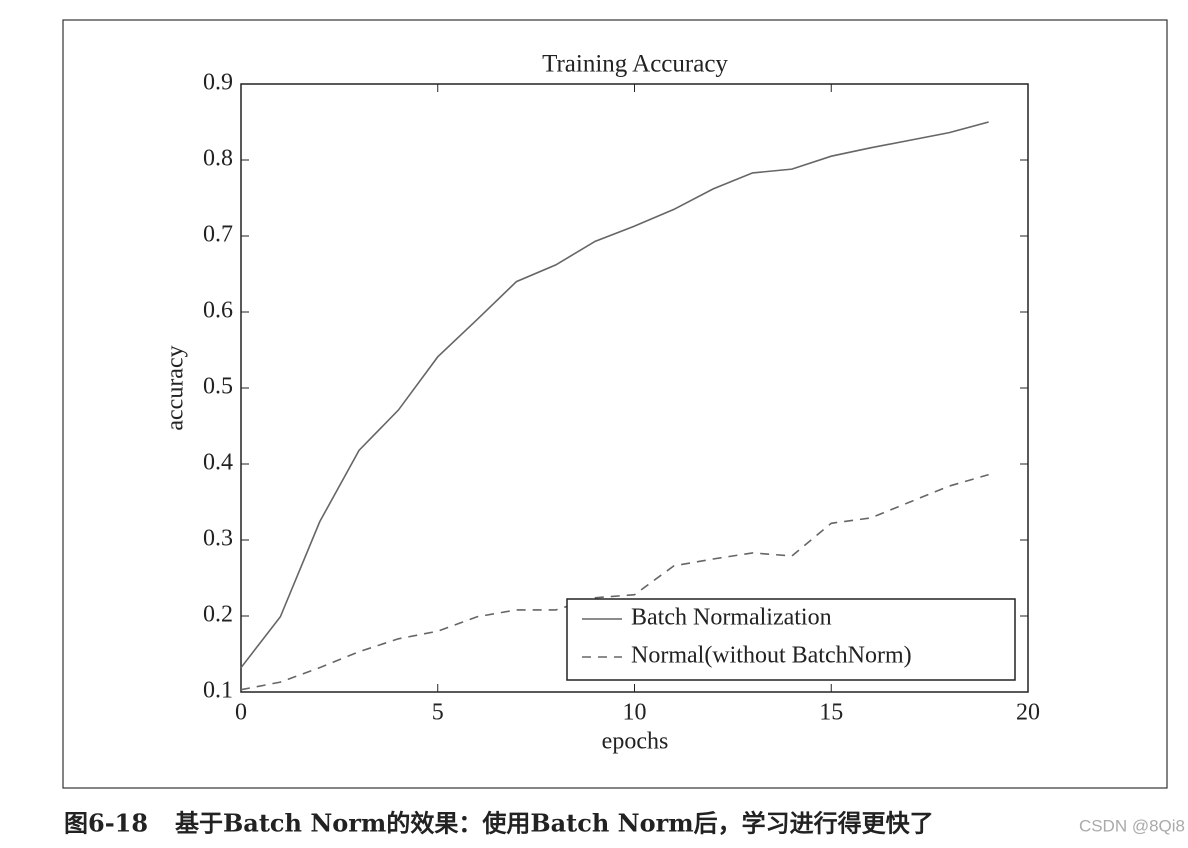 This screenshot has width=1188, height=848. I want to click on y-tick-label: 0.2, so click(218, 615).